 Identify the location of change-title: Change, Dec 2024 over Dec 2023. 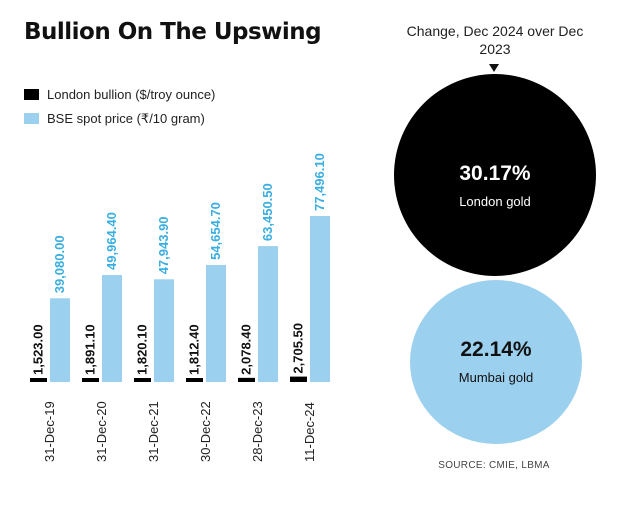
(495, 40).